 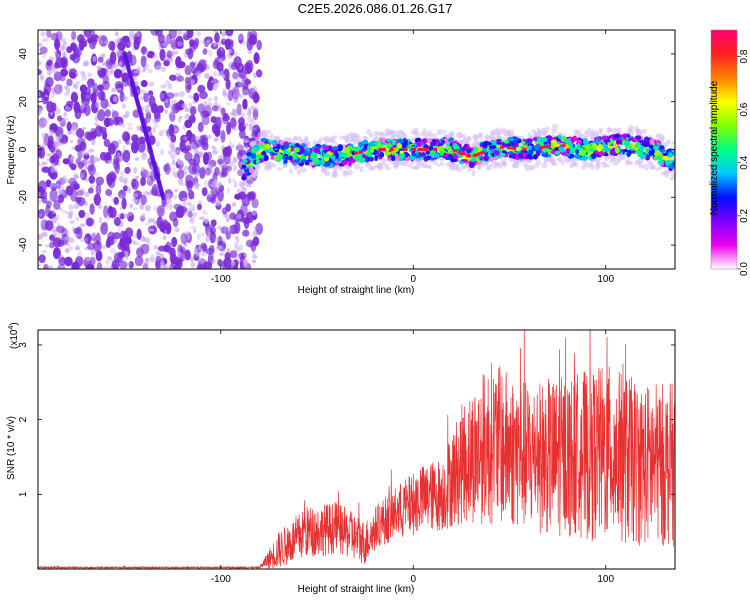 What do you see at coordinates (714, 147) in the screenshot?
I see `colorbar-label: Normalized spectral amplitude` at bounding box center [714, 147].